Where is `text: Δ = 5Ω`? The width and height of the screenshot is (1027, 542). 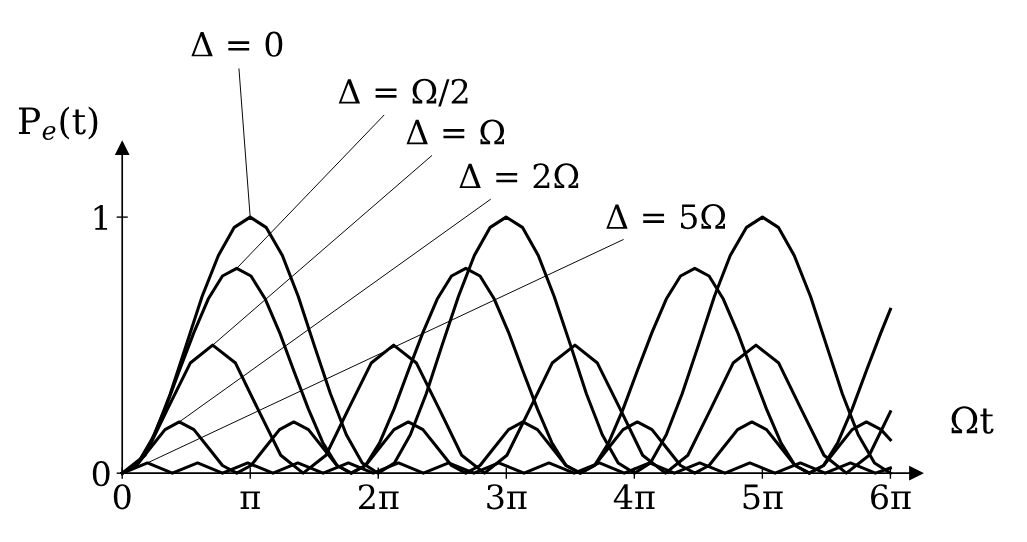 text: Δ = 5Ω is located at coordinates (666, 216).